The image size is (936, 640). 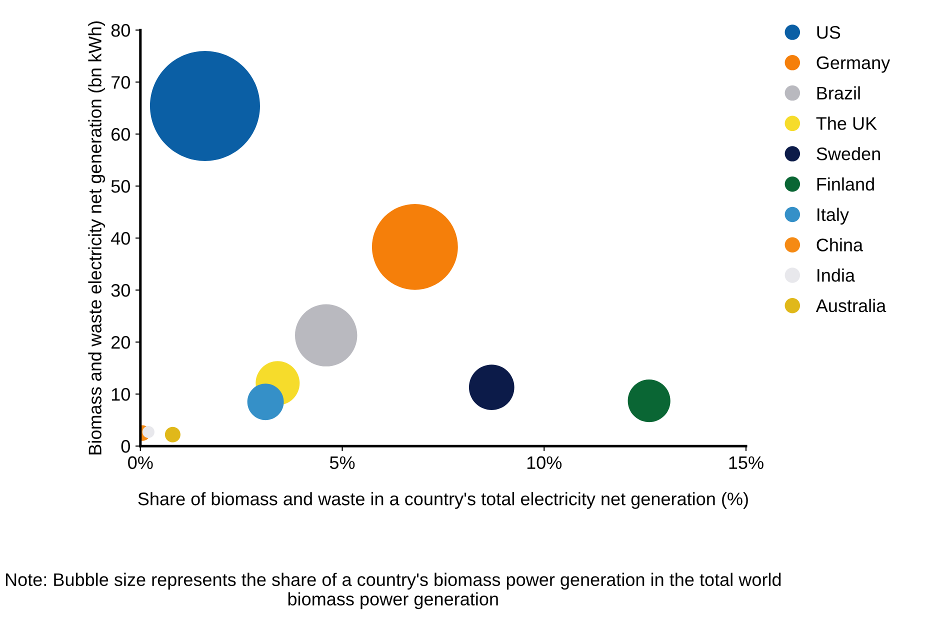 I want to click on y-axis-title: Biomass and waste electricity net generation (bn kWh), so click(x=97, y=237).